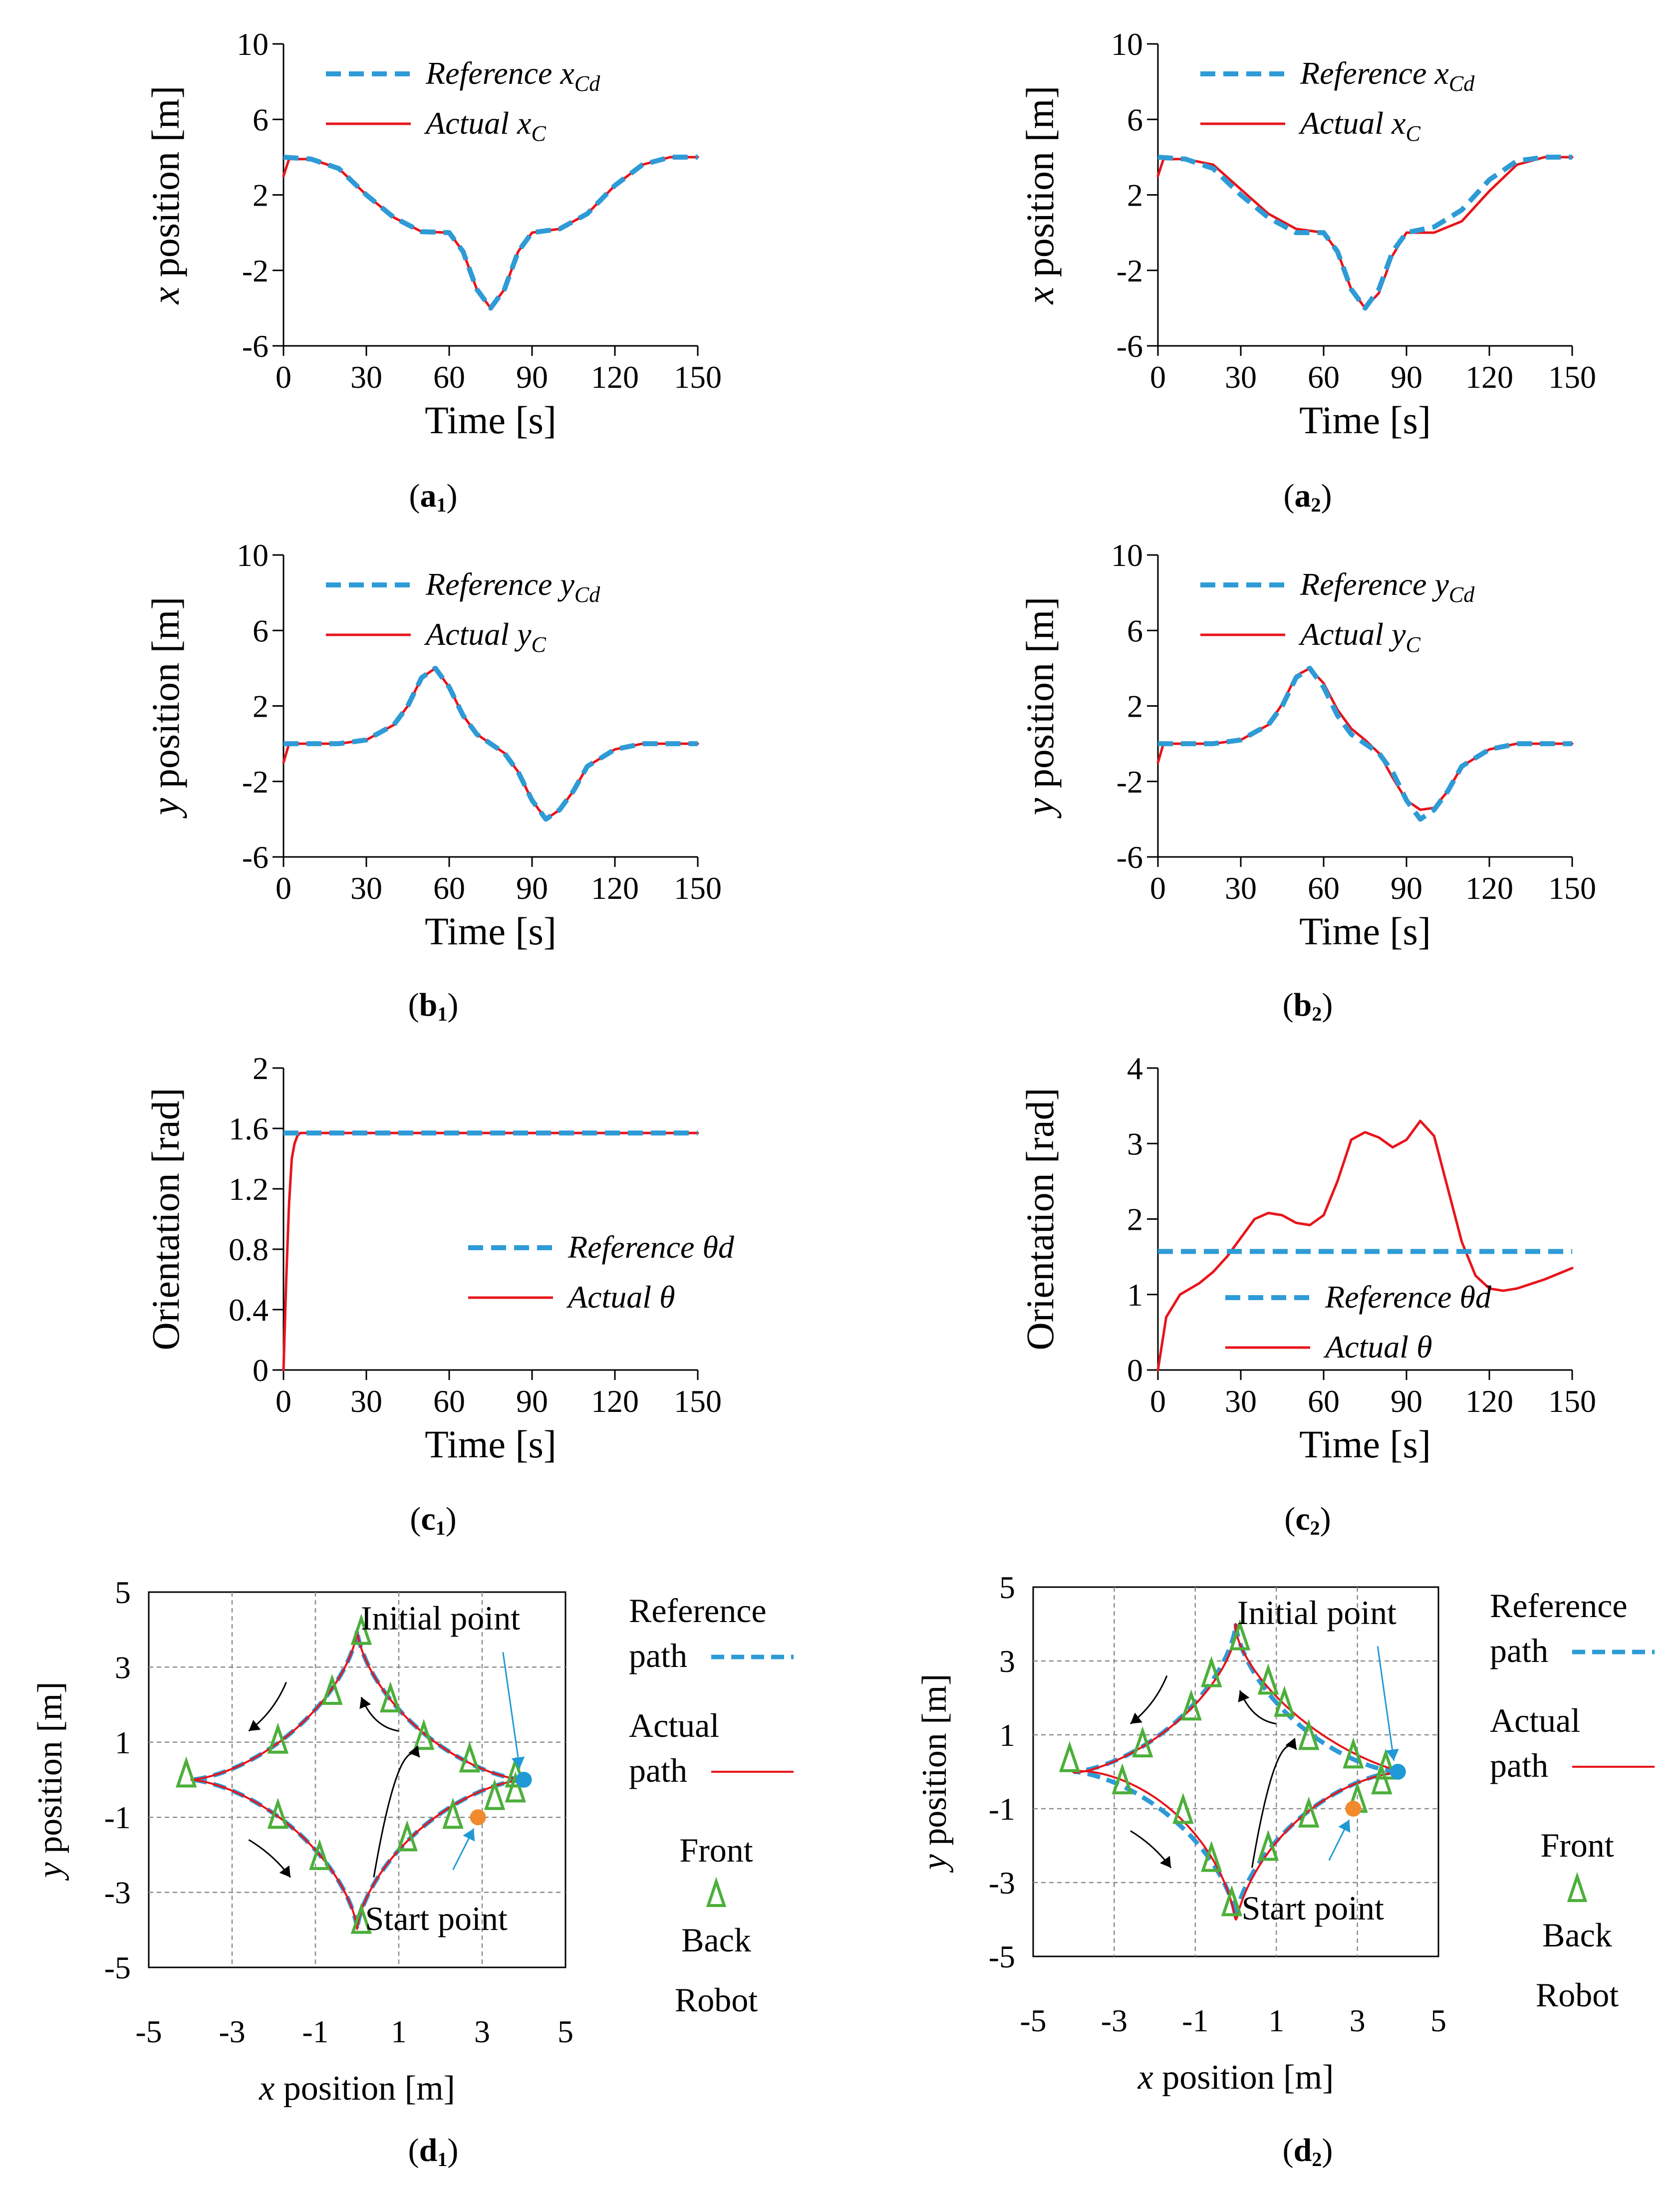 The height and width of the screenshot is (2189, 1680). I want to click on panel-caption: (b2), so click(1308, 1006).